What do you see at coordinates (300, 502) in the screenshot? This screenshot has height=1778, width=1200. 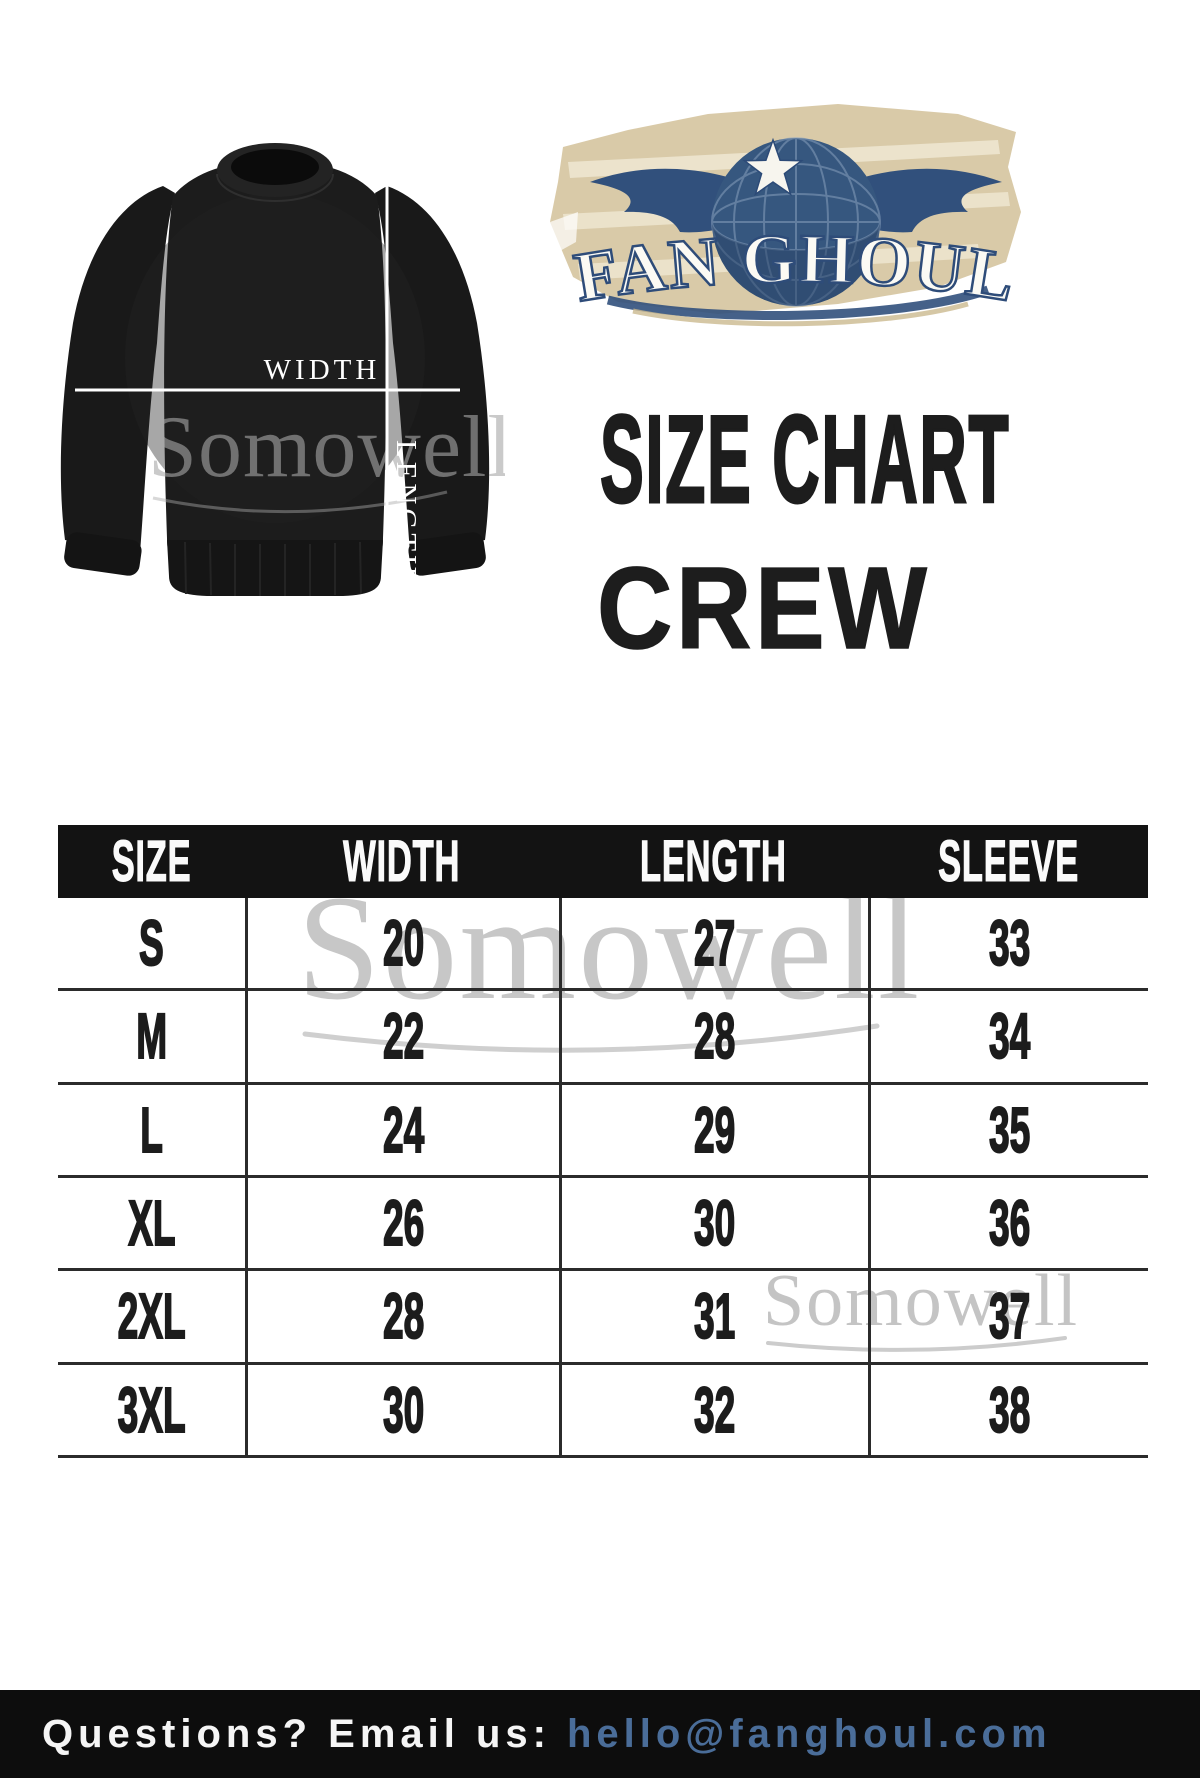 I see `shirt-watermark-swoosh` at bounding box center [300, 502].